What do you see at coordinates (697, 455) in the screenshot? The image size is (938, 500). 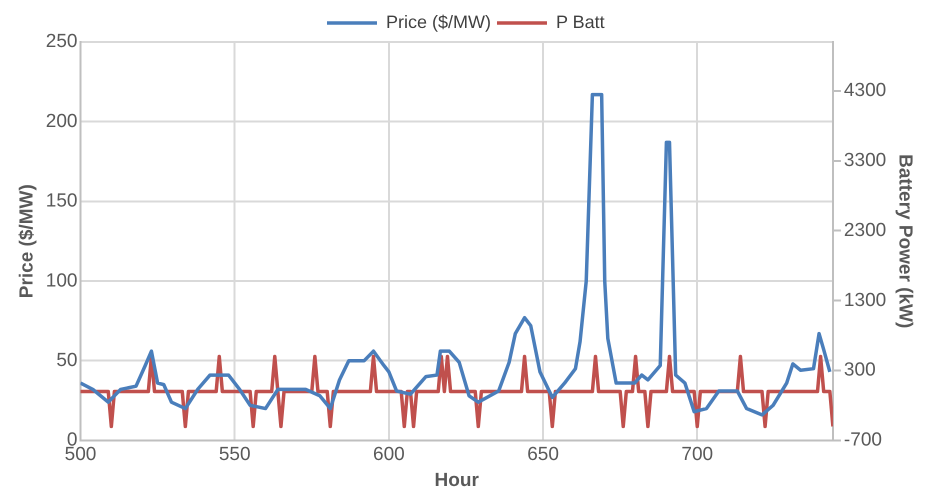 I see `x-tick-label: 700` at bounding box center [697, 455].